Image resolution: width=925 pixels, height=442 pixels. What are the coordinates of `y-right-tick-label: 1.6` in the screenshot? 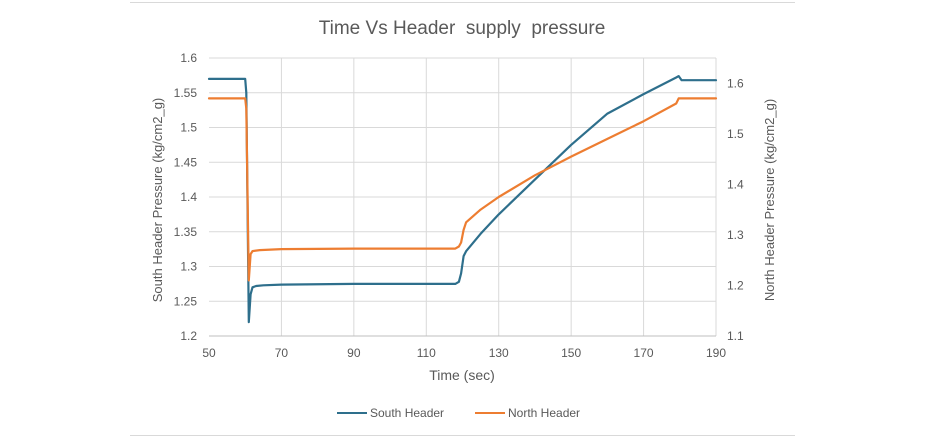 It's located at (735, 83).